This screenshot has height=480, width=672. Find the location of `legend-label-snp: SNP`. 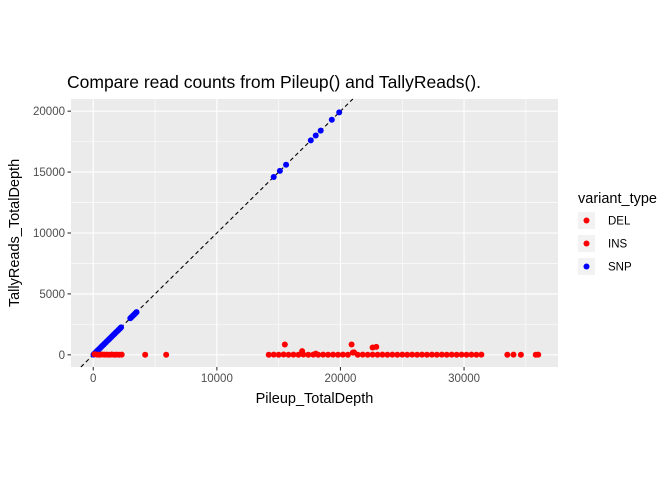

legend-label-snp: SNP is located at coordinates (620, 268).